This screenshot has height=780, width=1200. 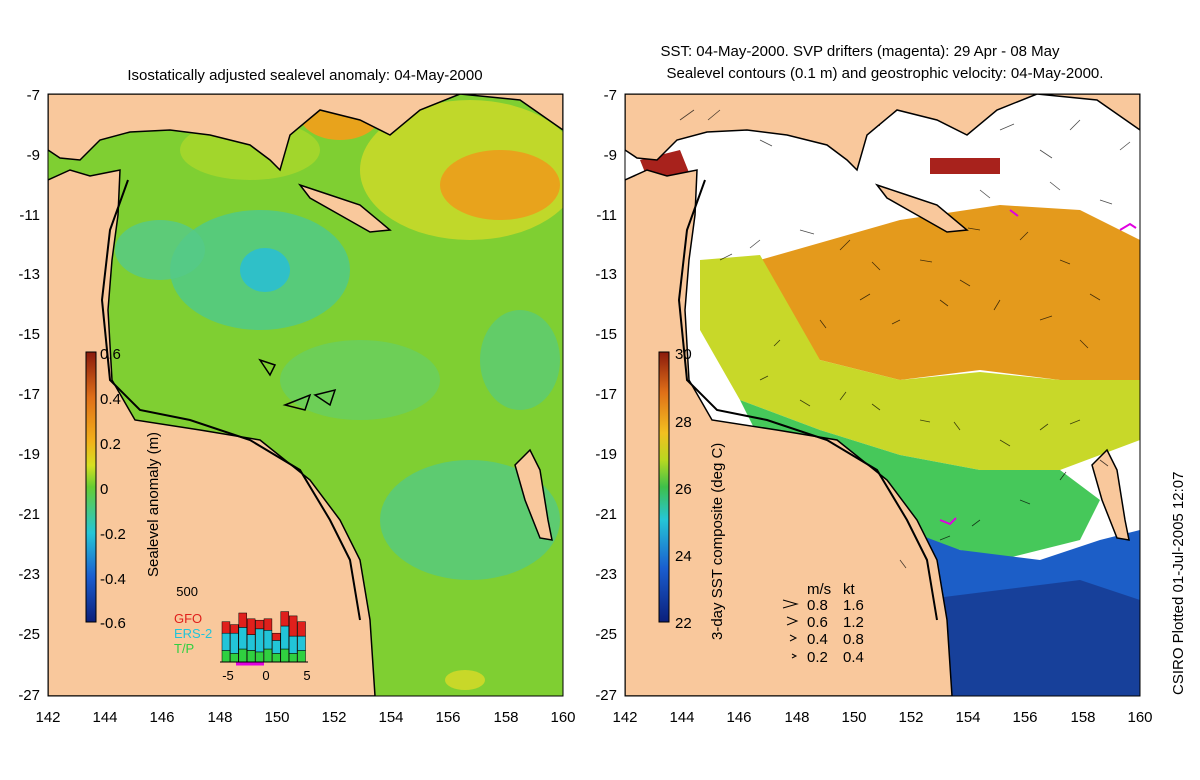 I want to click on speed-key-kt: 0.4, so click(x=853, y=657).